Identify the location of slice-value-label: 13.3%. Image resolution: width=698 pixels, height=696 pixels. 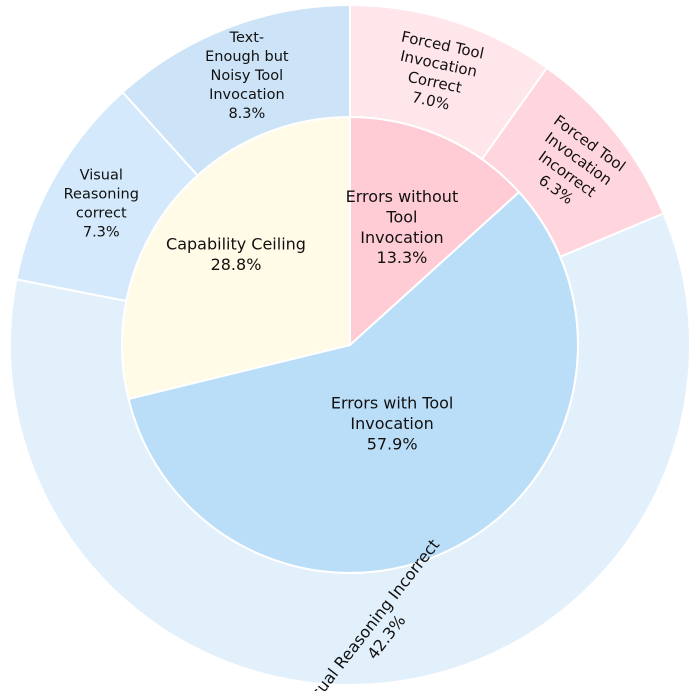
(402, 257).